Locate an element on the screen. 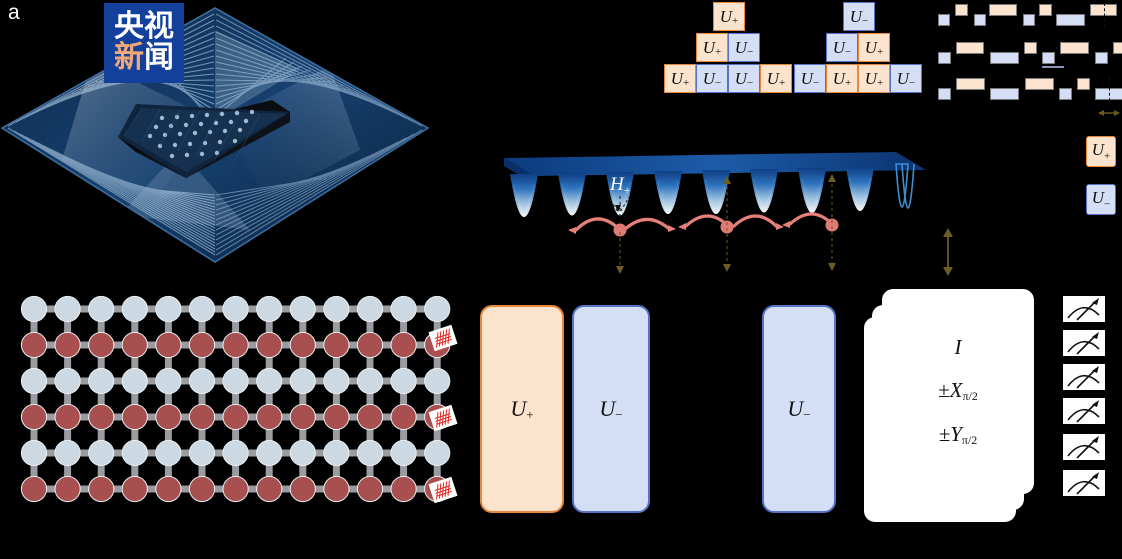 Image resolution: width=1122 pixels, height=559 pixels. watermark-line-2: 新 闻 is located at coordinates (144, 57).